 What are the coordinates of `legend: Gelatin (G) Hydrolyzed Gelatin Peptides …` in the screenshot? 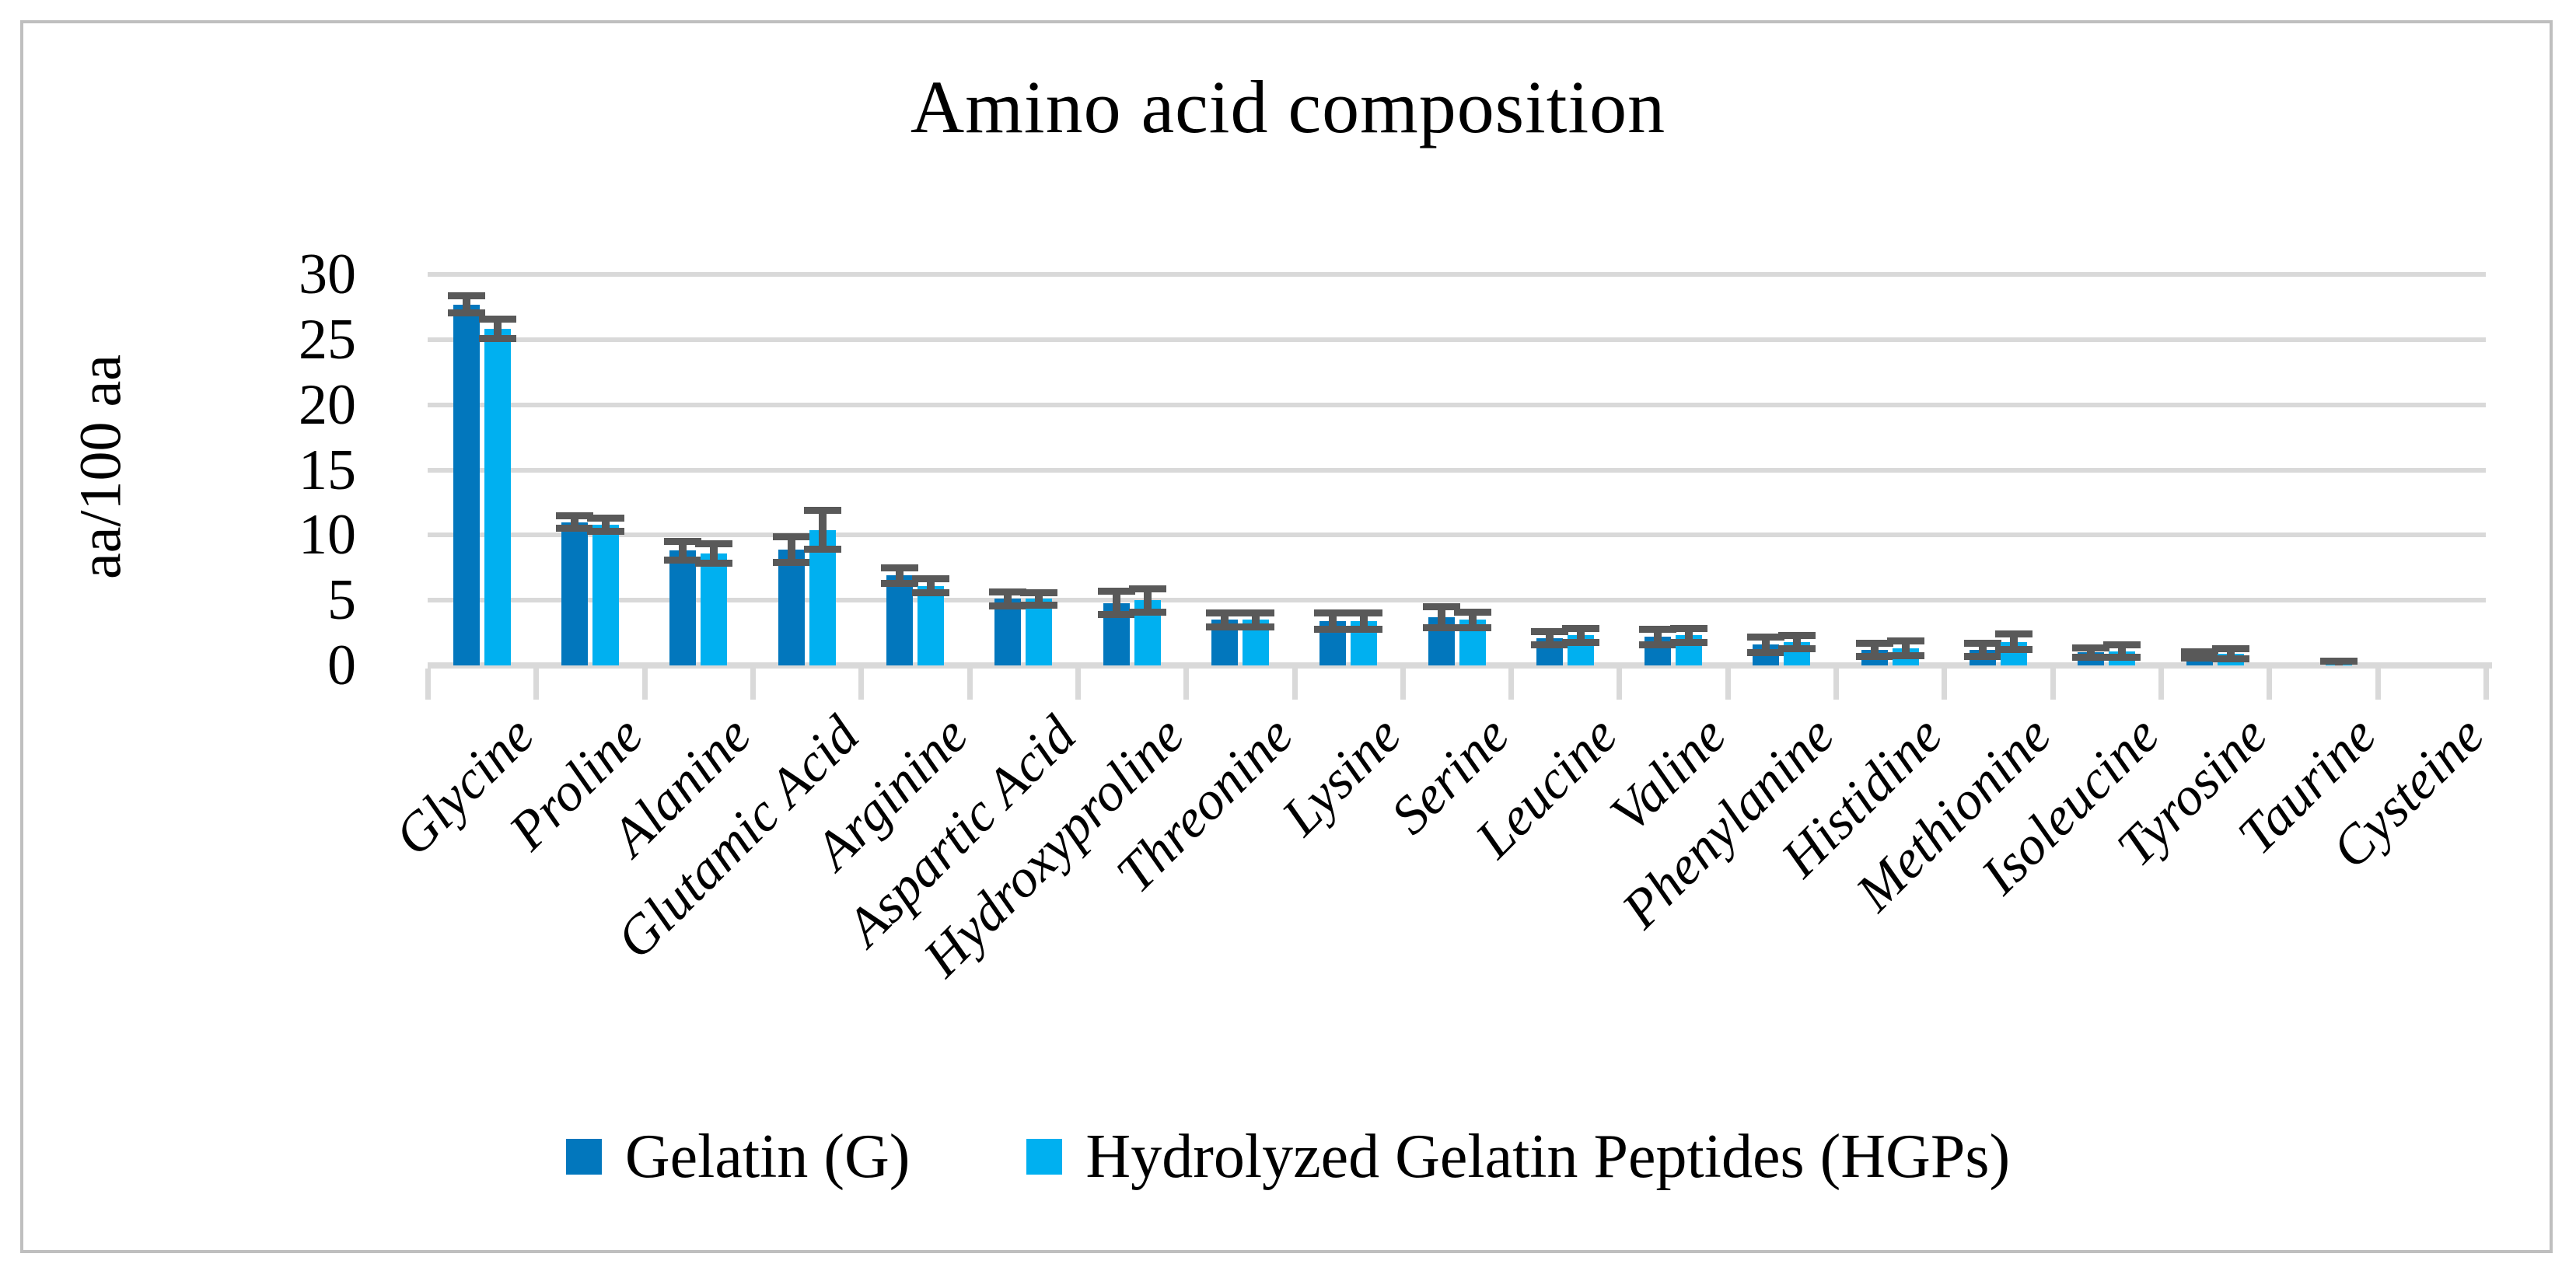 It's located at (1288, 1156).